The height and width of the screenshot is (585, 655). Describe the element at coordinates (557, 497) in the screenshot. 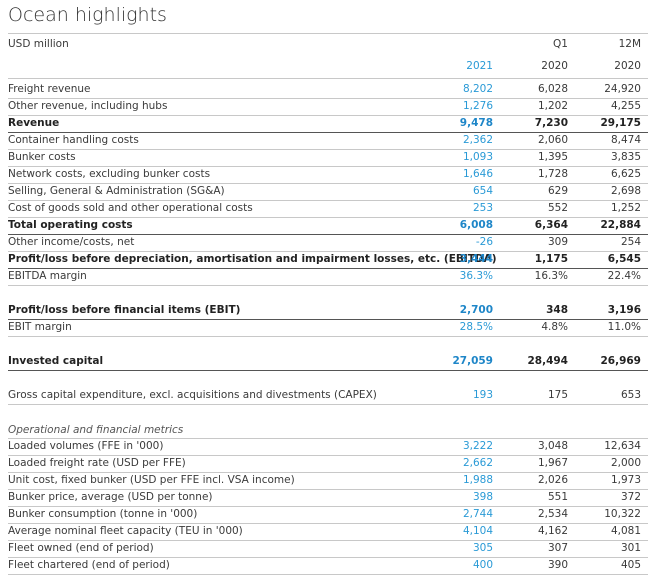

I see `cell-value: 551` at that location.